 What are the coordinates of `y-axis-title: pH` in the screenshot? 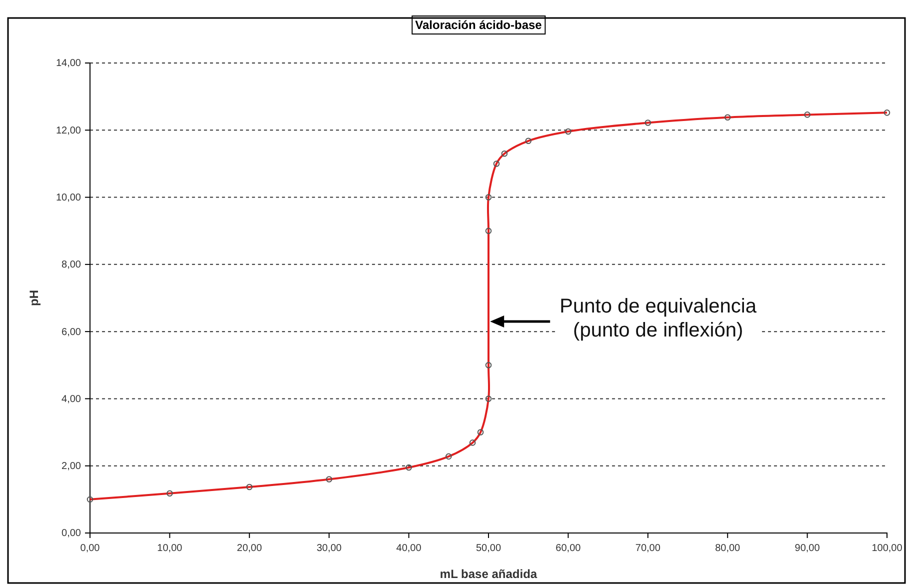 It's located at (34, 298).